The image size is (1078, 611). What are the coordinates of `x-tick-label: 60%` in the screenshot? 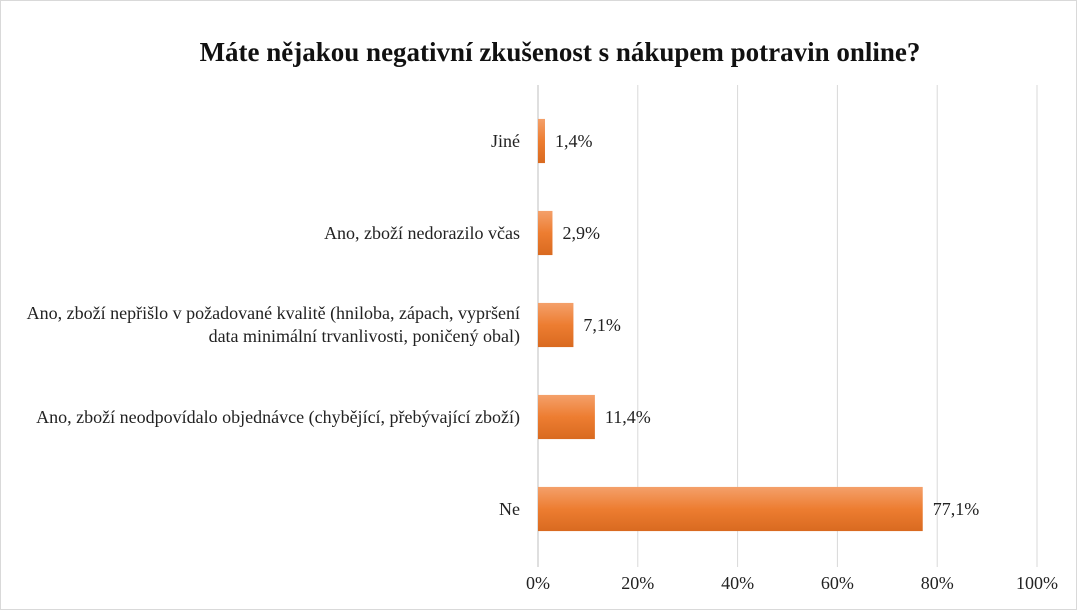 It's located at (837, 583).